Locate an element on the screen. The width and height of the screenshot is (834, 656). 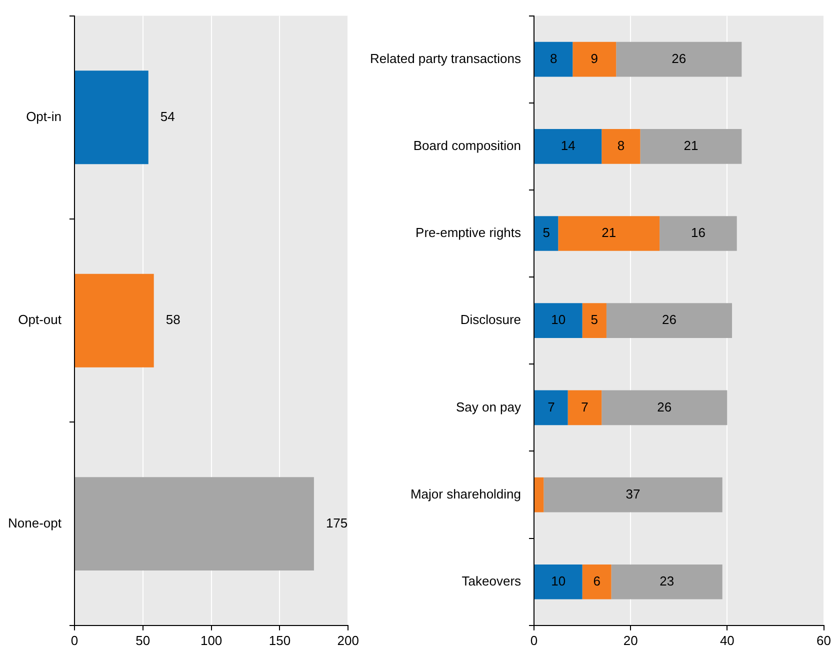
data-label: 6 is located at coordinates (596, 580).